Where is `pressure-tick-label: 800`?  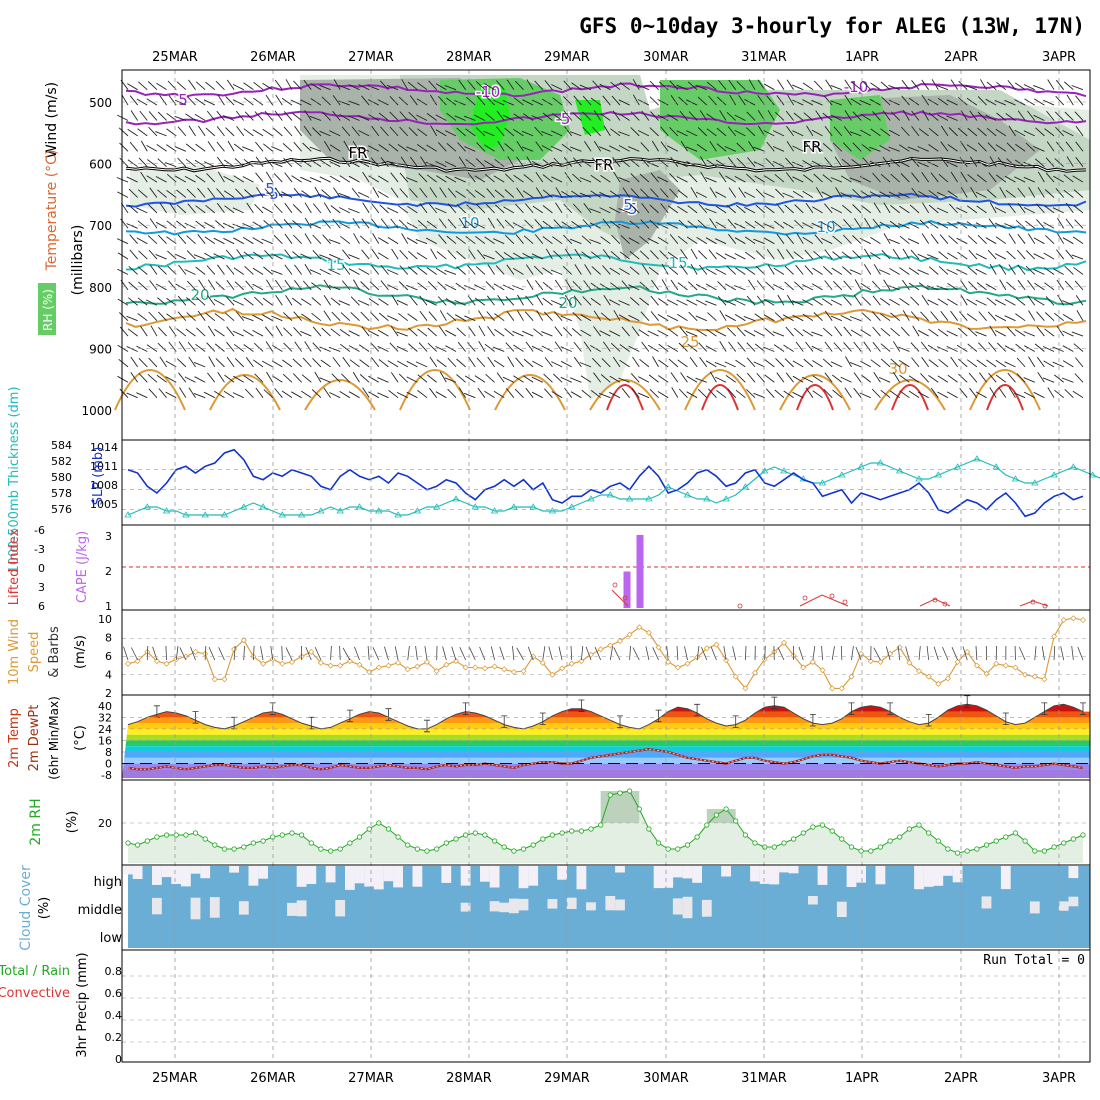 pressure-tick-label: 800 is located at coordinates (100, 288).